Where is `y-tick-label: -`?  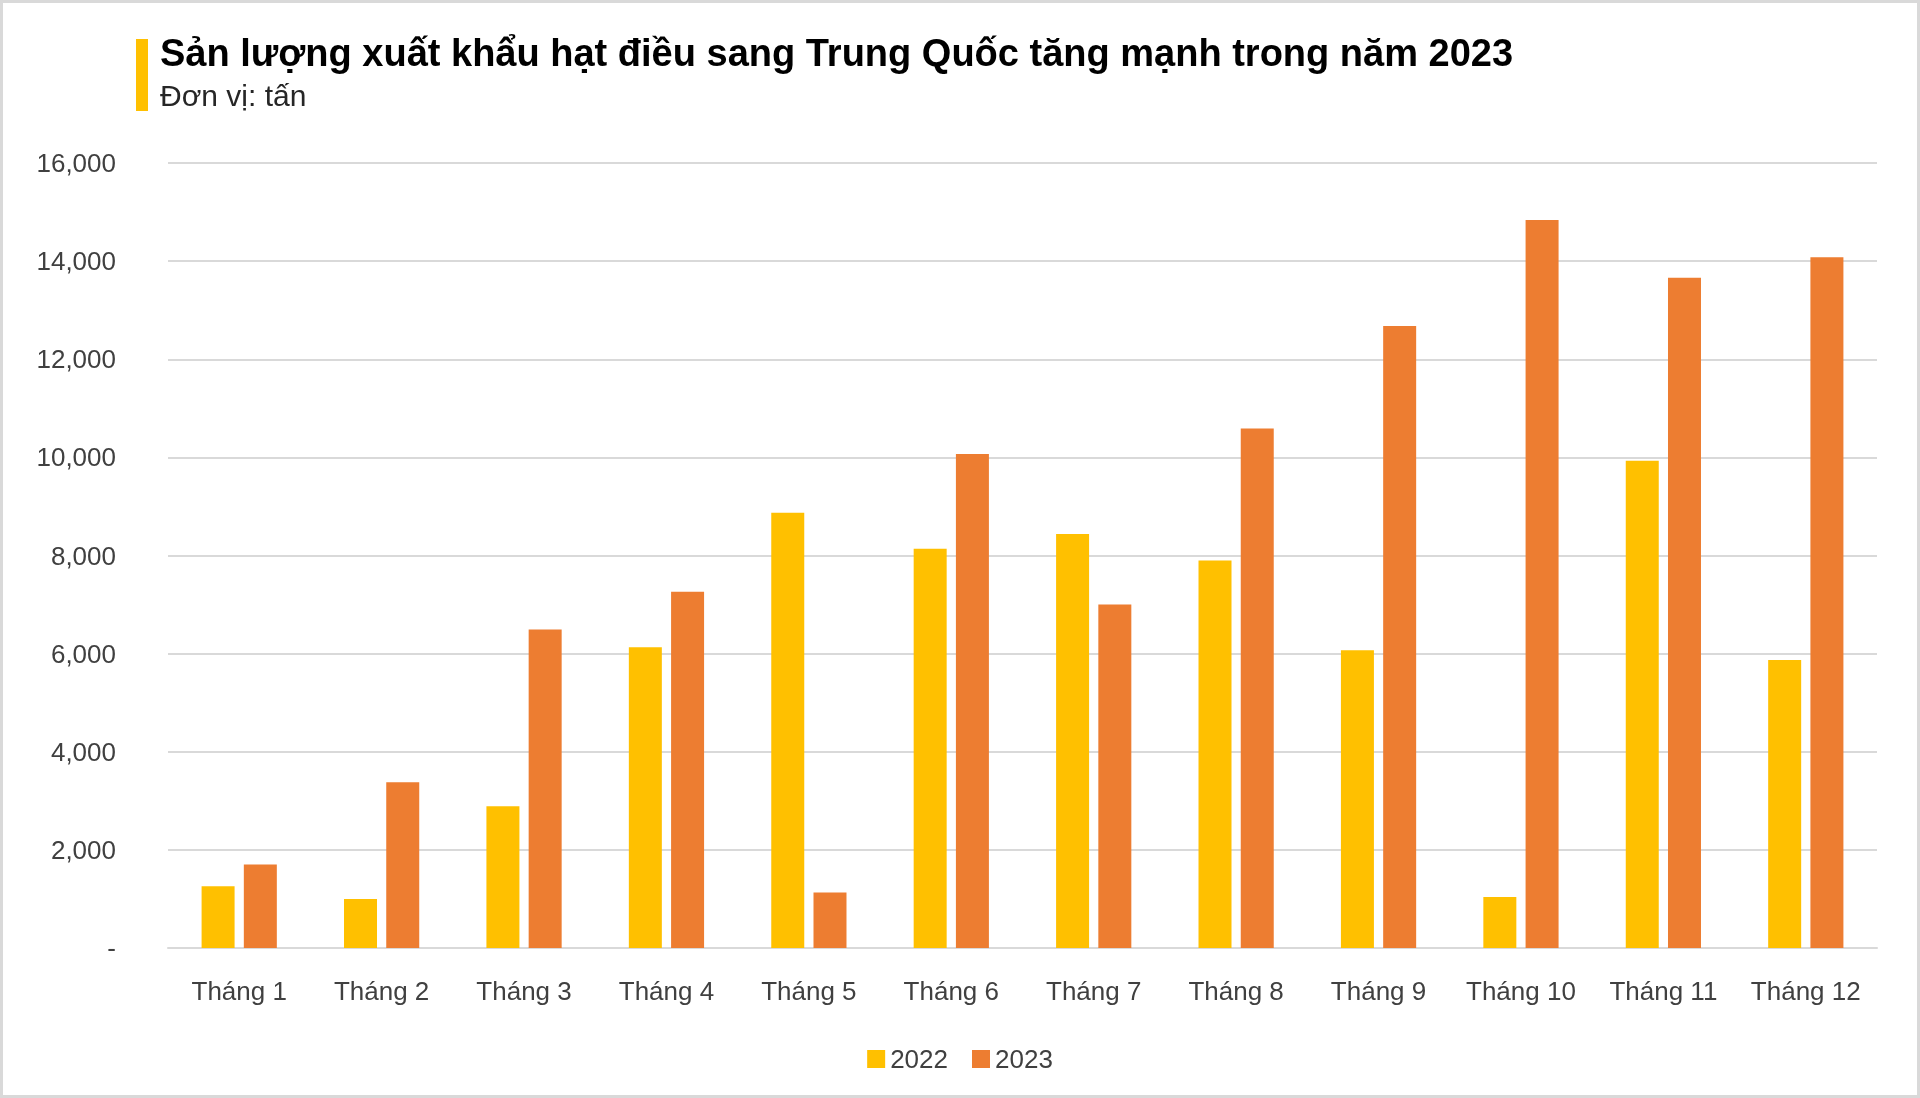 y-tick-label: - is located at coordinates (111, 948).